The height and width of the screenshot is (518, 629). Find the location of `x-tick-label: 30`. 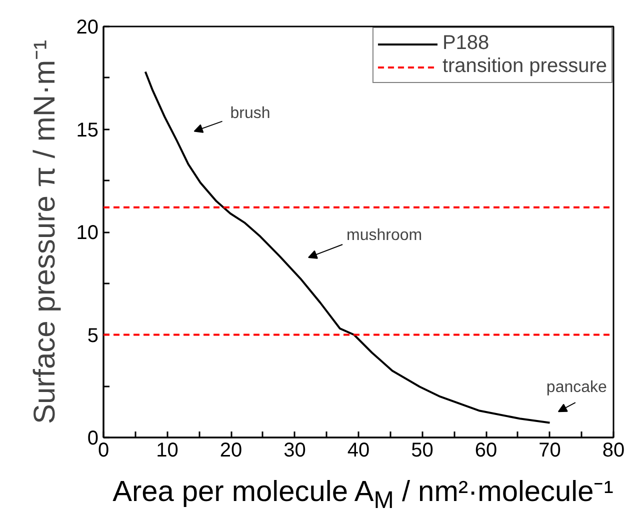

x-tick-label: 30 is located at coordinates (295, 451).